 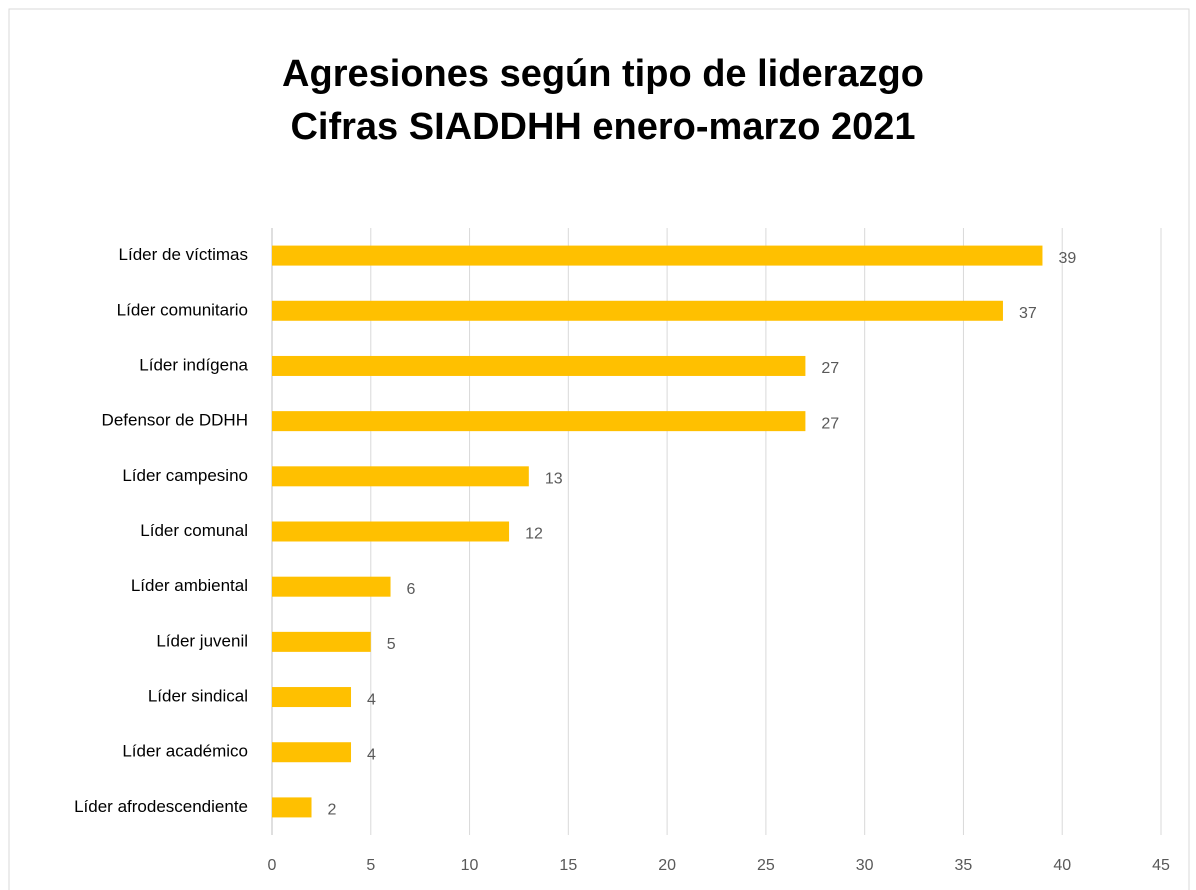 I want to click on y-tick-label: Líder afrodescendiente, so click(x=161, y=806).